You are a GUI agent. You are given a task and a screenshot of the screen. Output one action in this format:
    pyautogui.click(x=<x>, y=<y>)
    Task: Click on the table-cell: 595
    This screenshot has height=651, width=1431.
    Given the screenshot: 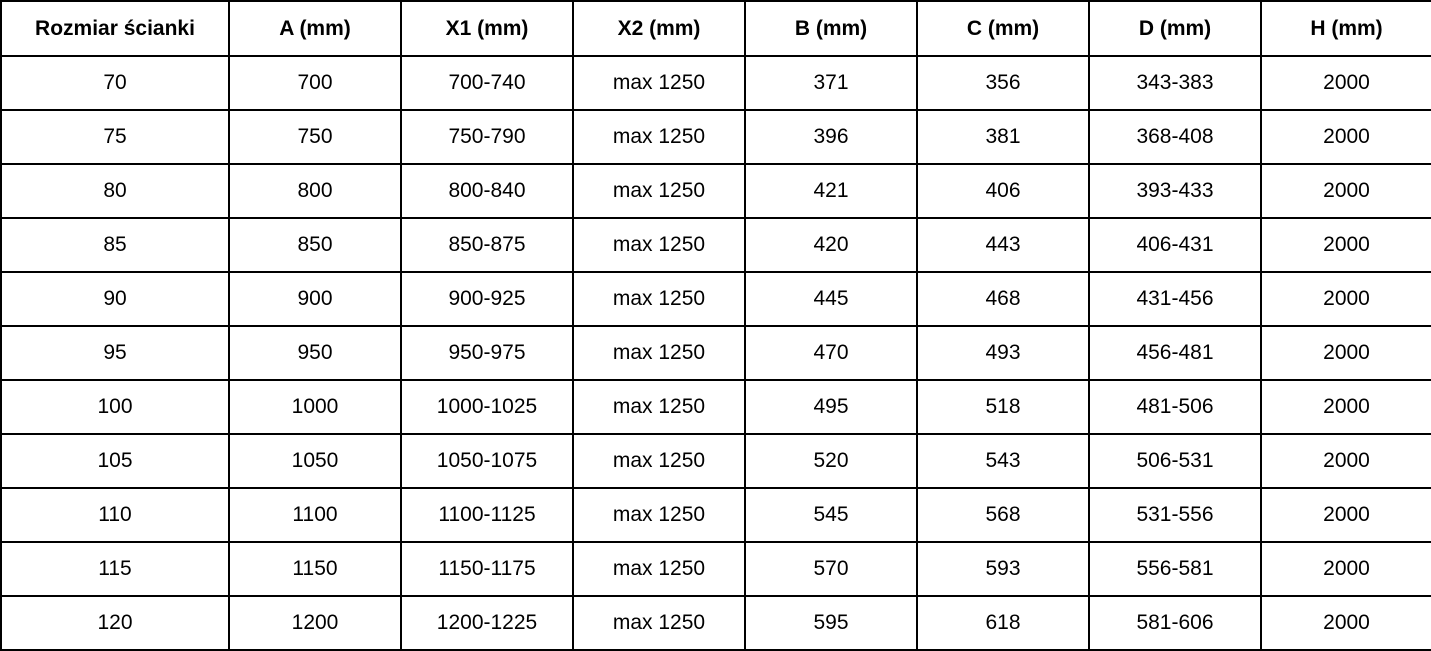 What is the action you would take?
    pyautogui.click(x=831, y=623)
    